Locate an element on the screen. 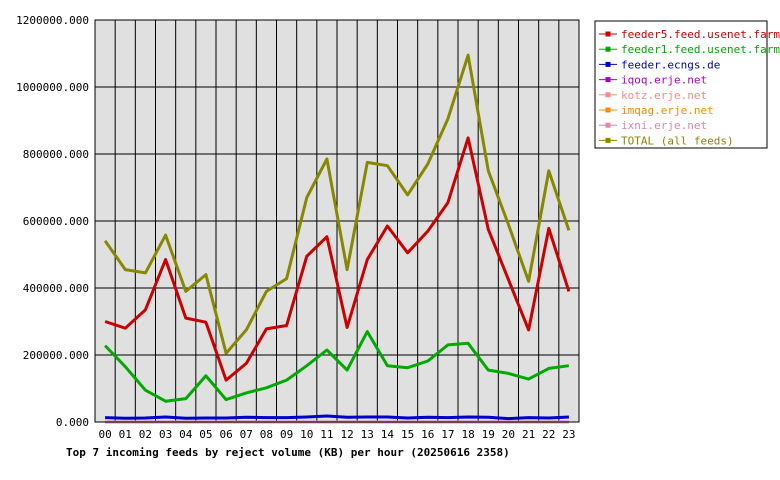 The image size is (780, 480). x-tick-label: 01 is located at coordinates (125, 434).